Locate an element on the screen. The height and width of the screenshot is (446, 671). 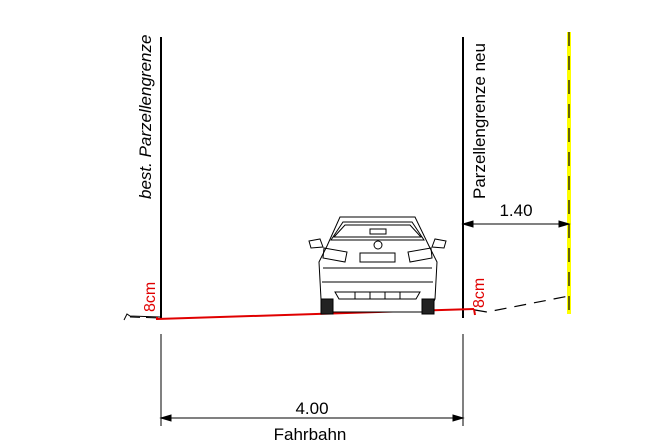
car-rear-icon is located at coordinates (377, 265).